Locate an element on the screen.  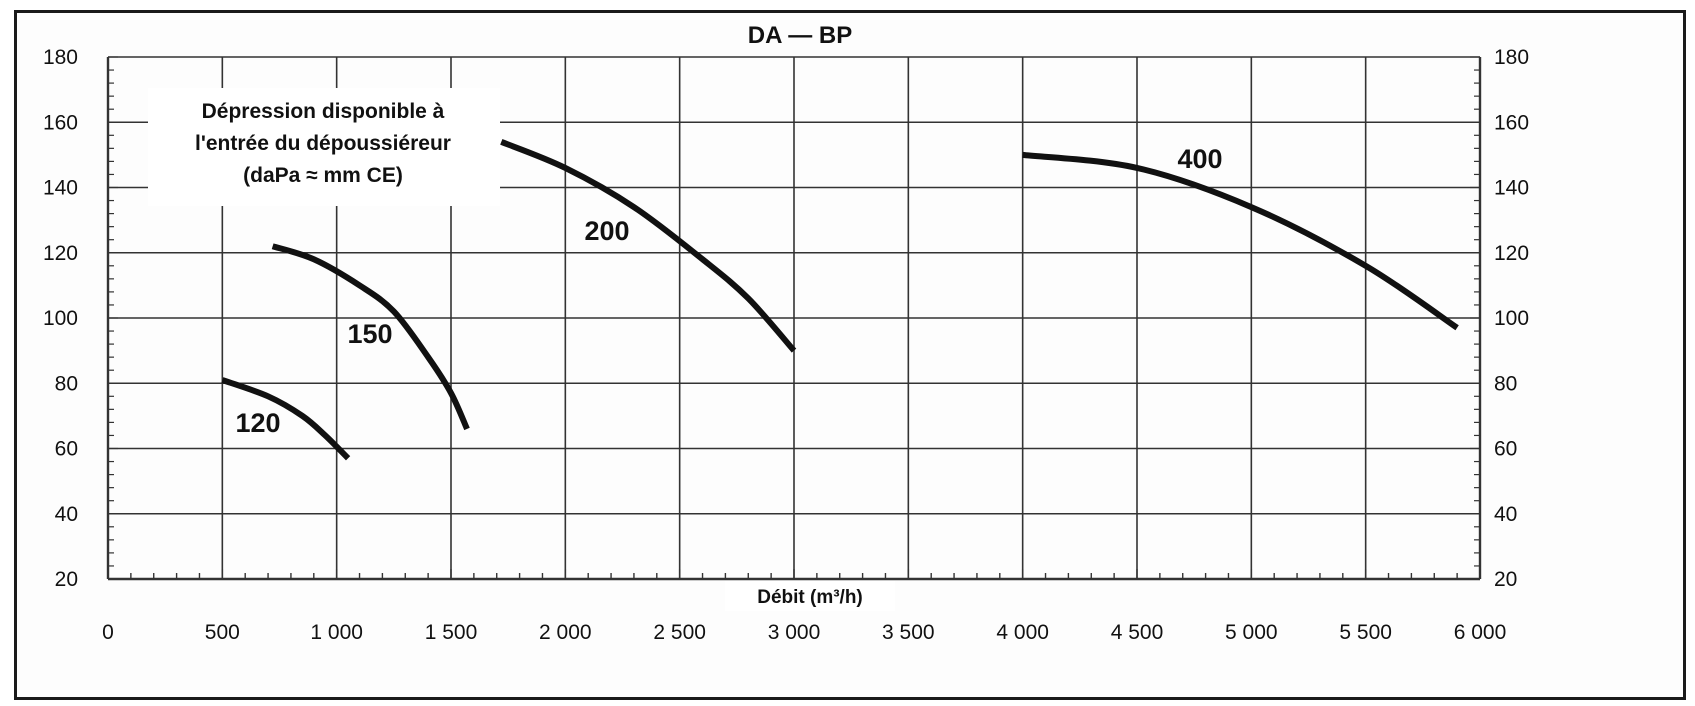
x-tick-label: 0 is located at coordinates (108, 632).